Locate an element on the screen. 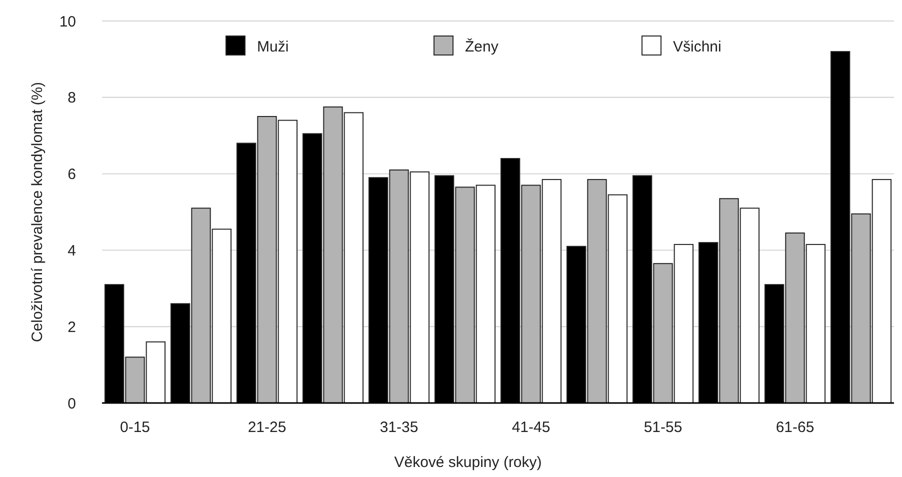 The height and width of the screenshot is (477, 902). legend-label: Ženy is located at coordinates (482, 46).